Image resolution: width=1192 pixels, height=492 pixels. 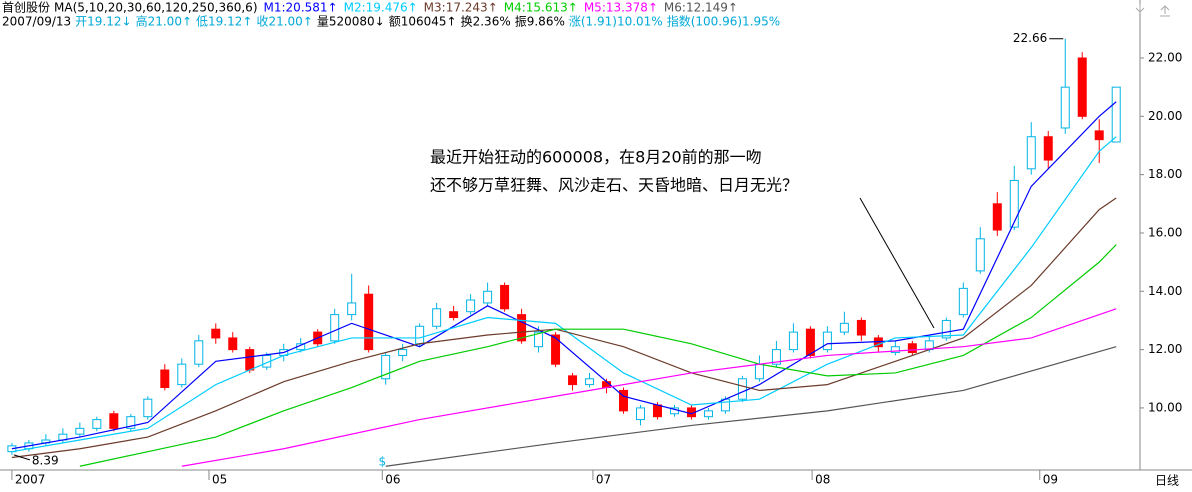 I want to click on x-tick-label: 07, so click(x=603, y=480).